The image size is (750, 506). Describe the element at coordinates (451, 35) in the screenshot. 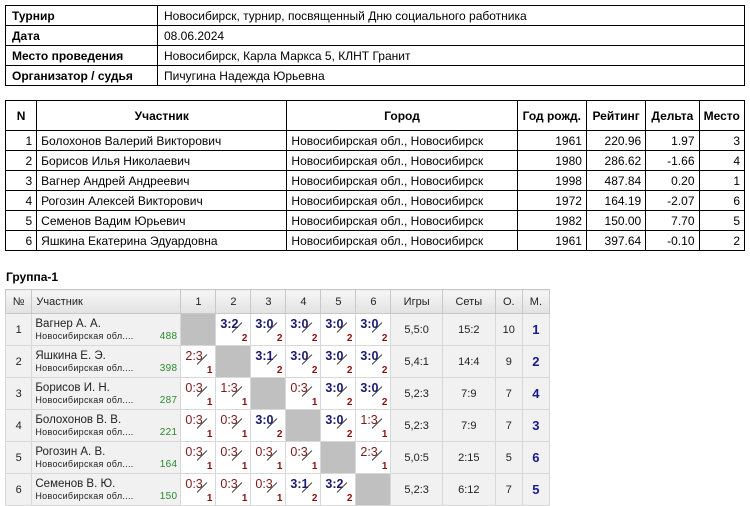

I see `info-value: 08.06.2024` at that location.